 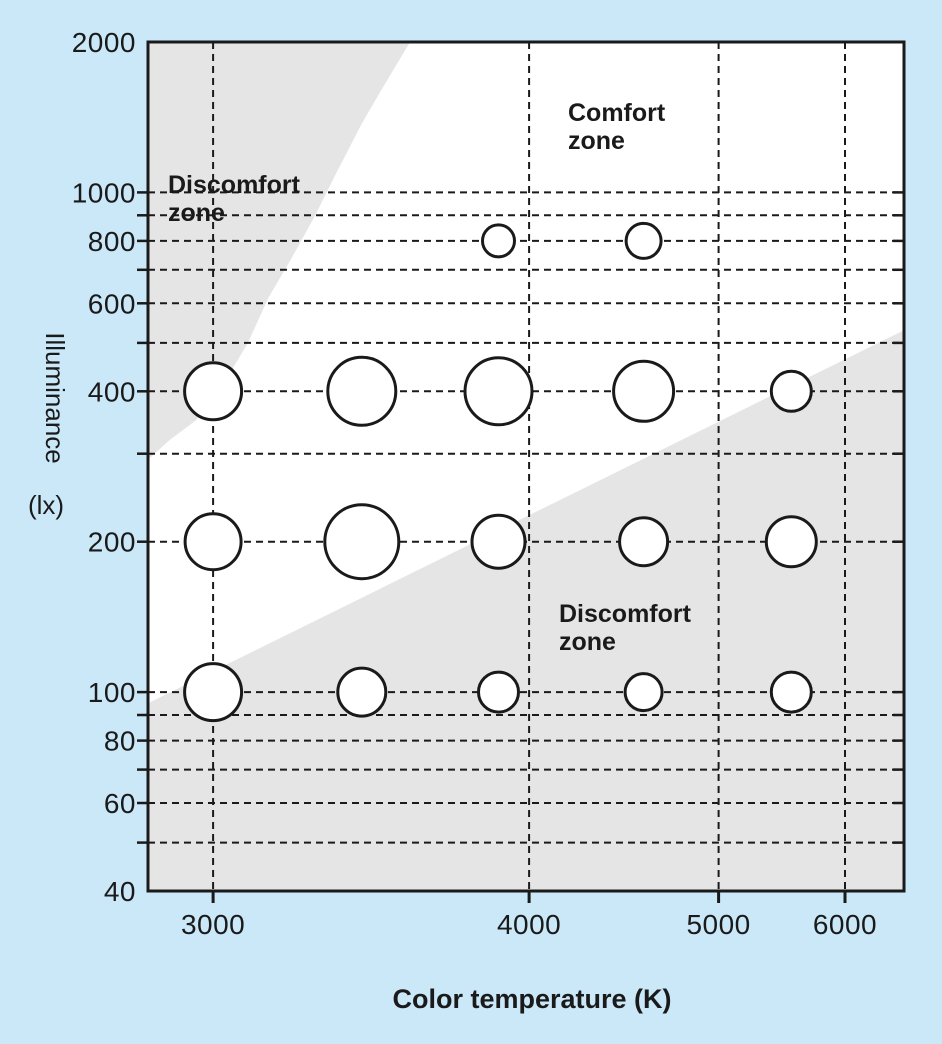 I want to click on x-tick-label-3000: 3000, so click(x=213, y=924).